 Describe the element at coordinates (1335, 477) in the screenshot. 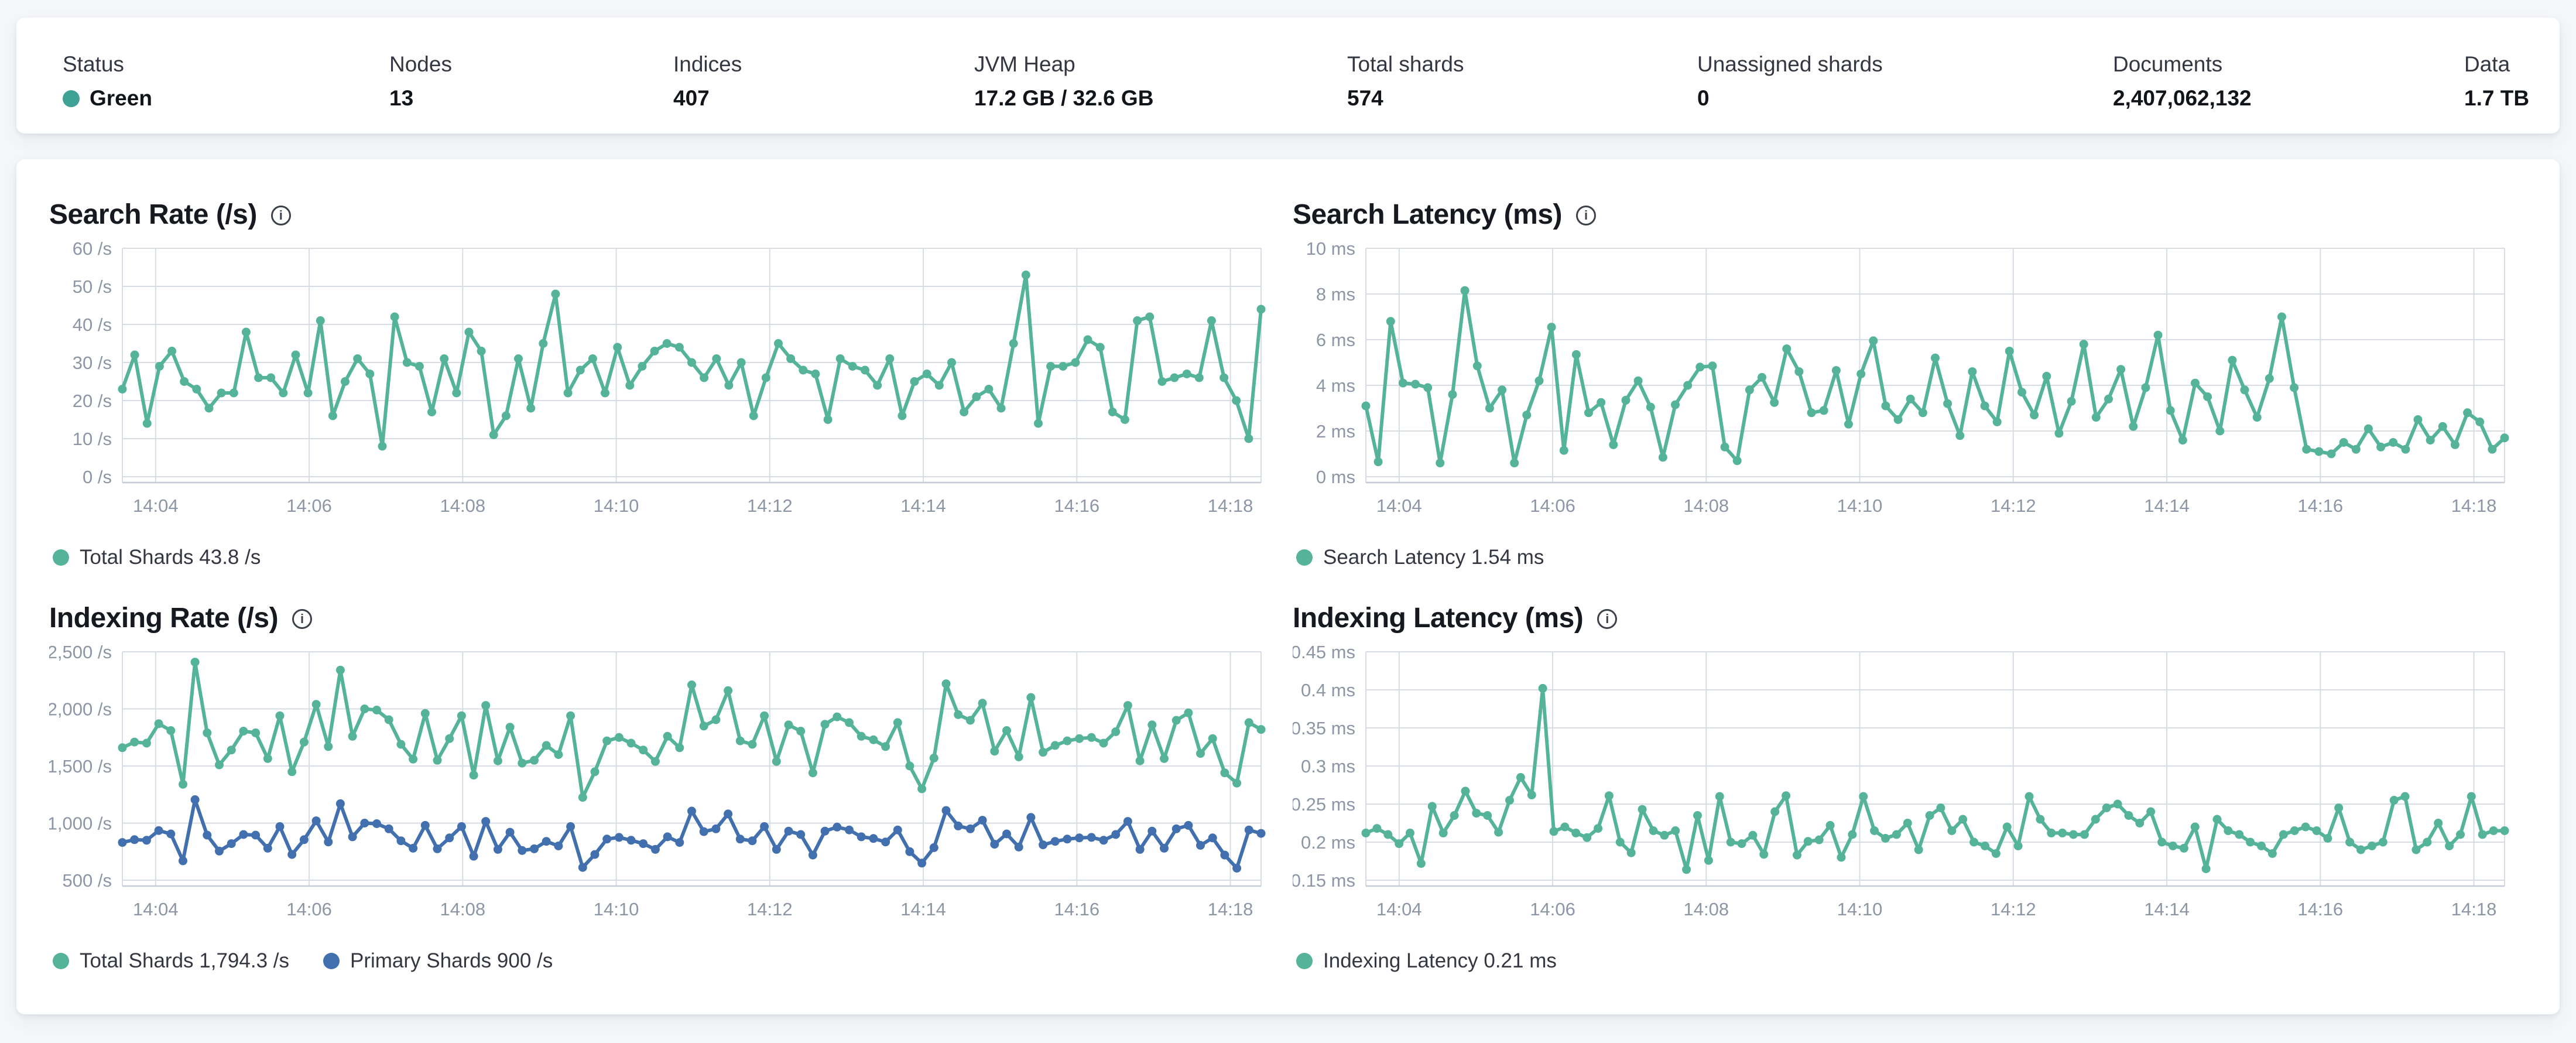

I see `svg-text: 0 ms` at that location.